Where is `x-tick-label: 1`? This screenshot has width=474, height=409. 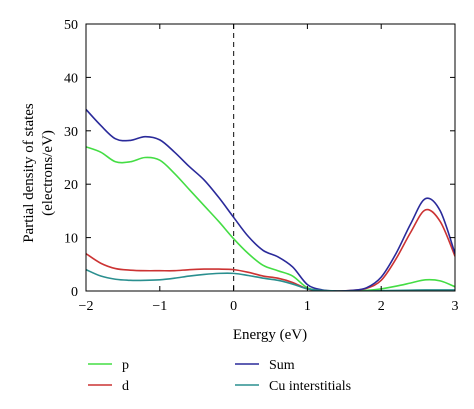
x-tick-label: 1 is located at coordinates (307, 306).